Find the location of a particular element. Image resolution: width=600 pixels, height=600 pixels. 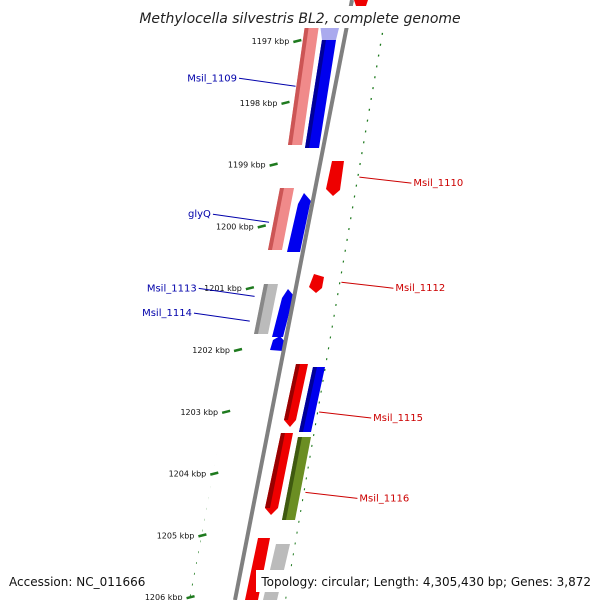

gene-glyq-shade is located at coordinates (276, 219).